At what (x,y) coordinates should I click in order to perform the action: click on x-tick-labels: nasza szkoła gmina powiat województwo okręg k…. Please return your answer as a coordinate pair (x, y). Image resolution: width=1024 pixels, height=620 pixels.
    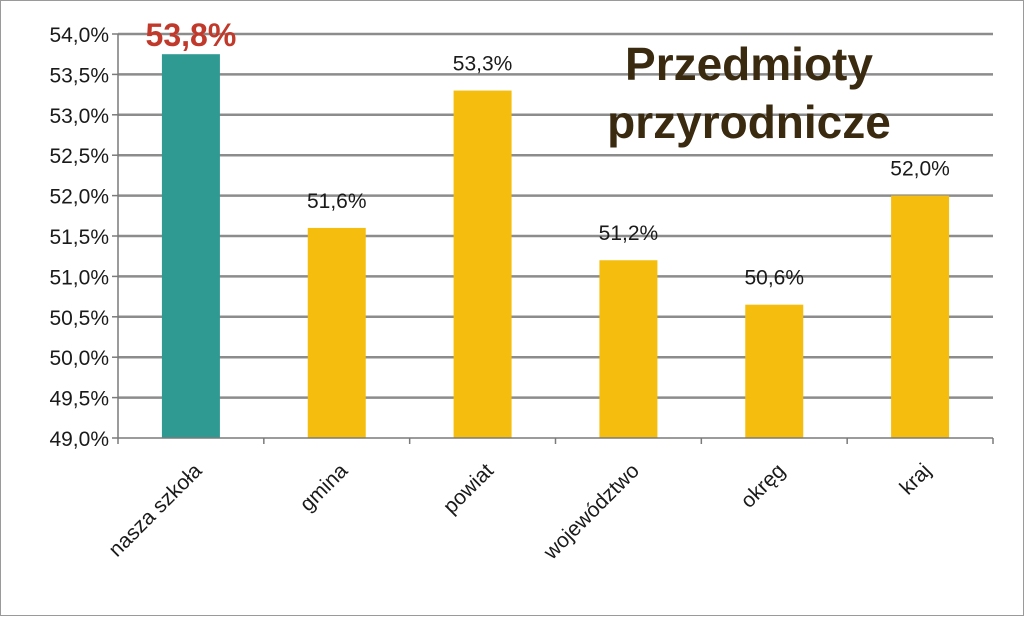
    Looking at the image, I should click on (519, 512).